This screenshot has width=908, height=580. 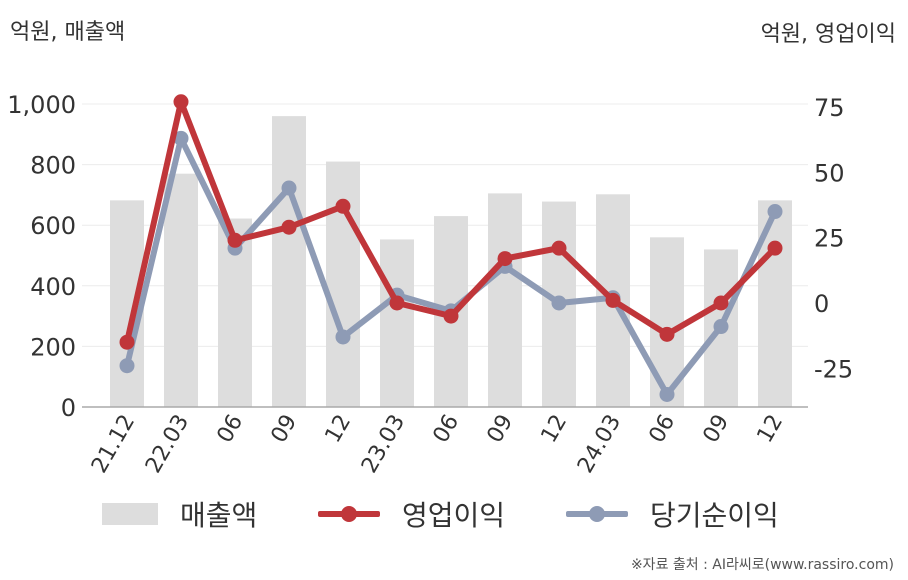 I want to click on left-tick-label: 1,000, so click(x=41, y=105).